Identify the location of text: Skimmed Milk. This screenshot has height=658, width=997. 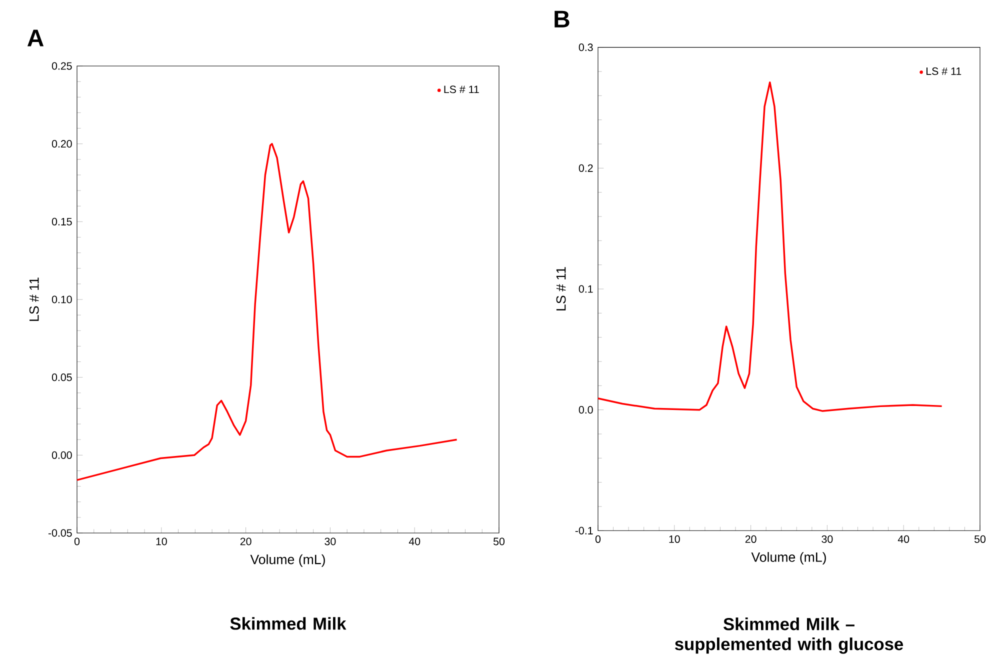
(288, 623).